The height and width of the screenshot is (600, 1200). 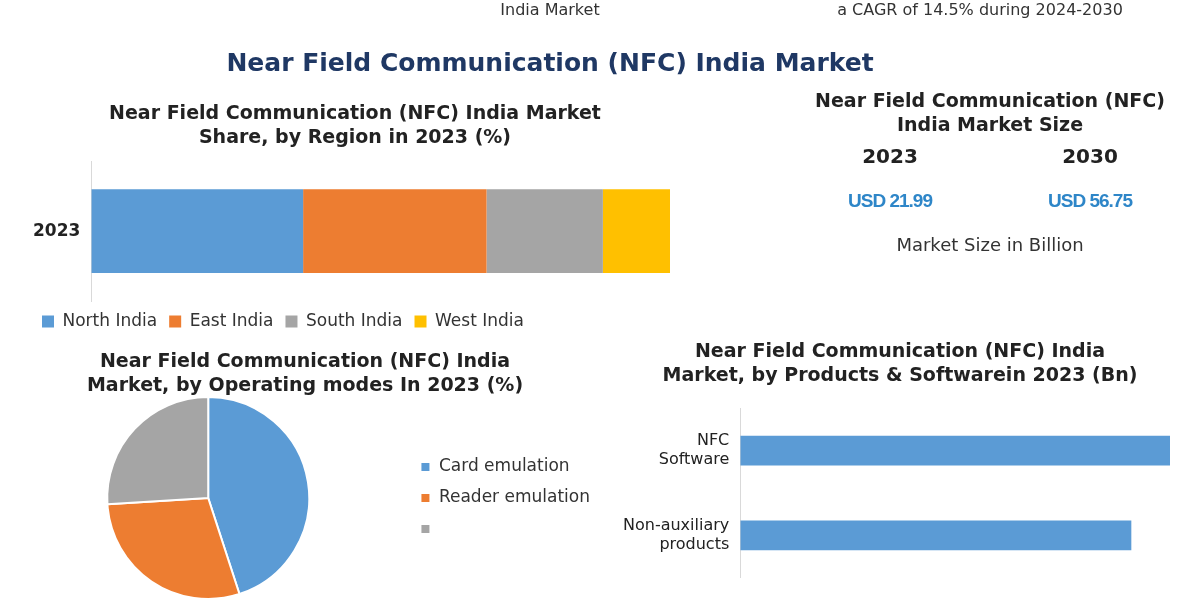 What do you see at coordinates (479, 319) in the screenshot?
I see `legend-label: West India` at bounding box center [479, 319].